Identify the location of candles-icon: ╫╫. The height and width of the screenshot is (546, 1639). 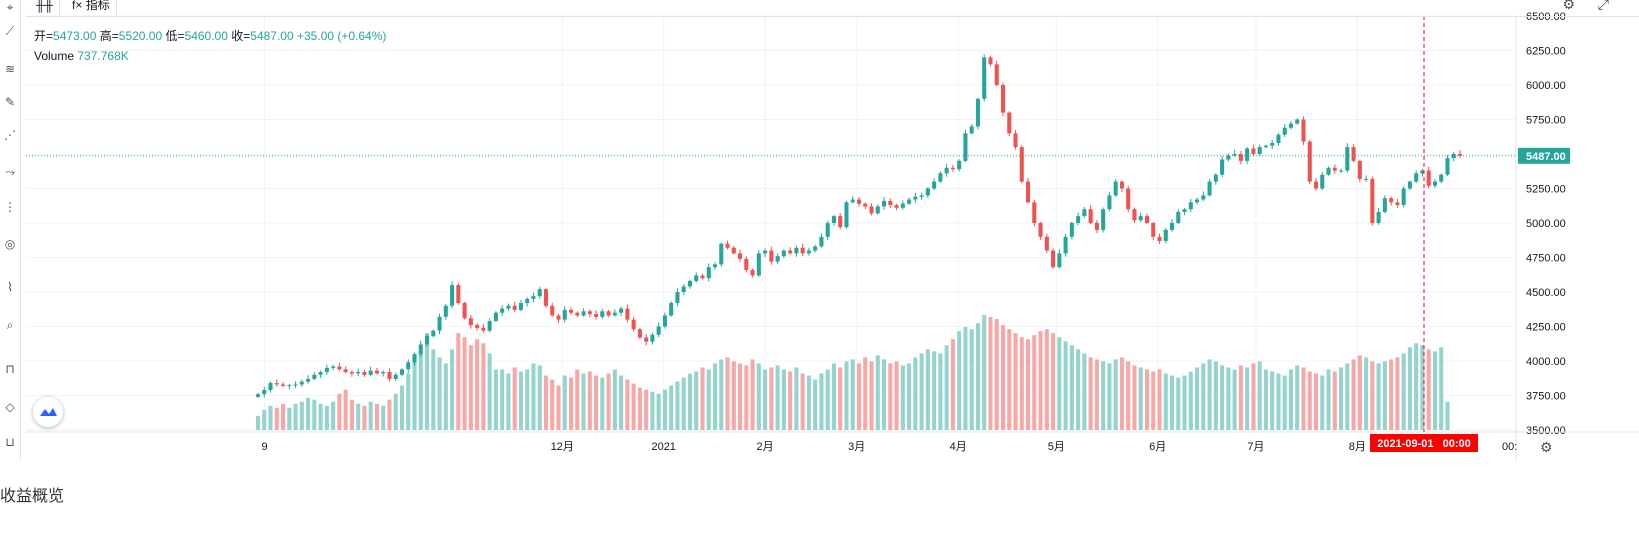
(45, 6).